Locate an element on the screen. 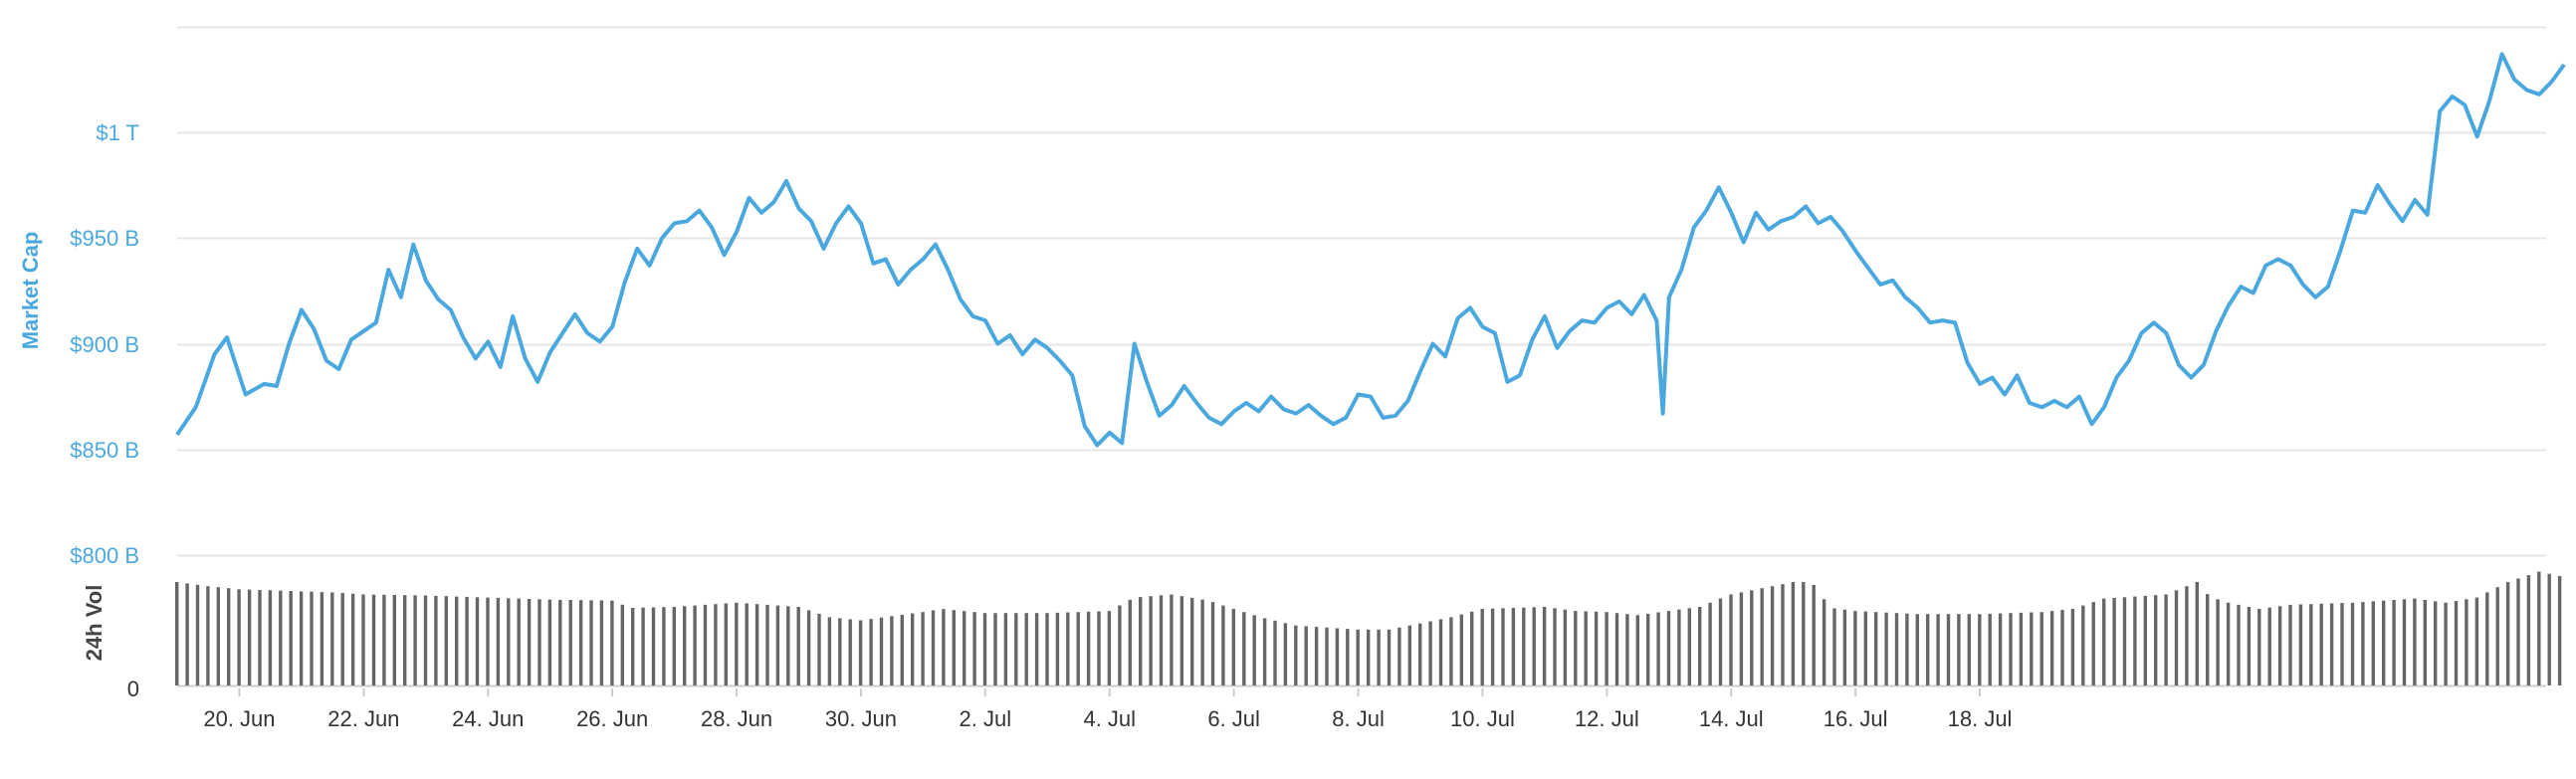 Image resolution: width=2576 pixels, height=779 pixels. x-tick-label: 20. Jun is located at coordinates (239, 719).